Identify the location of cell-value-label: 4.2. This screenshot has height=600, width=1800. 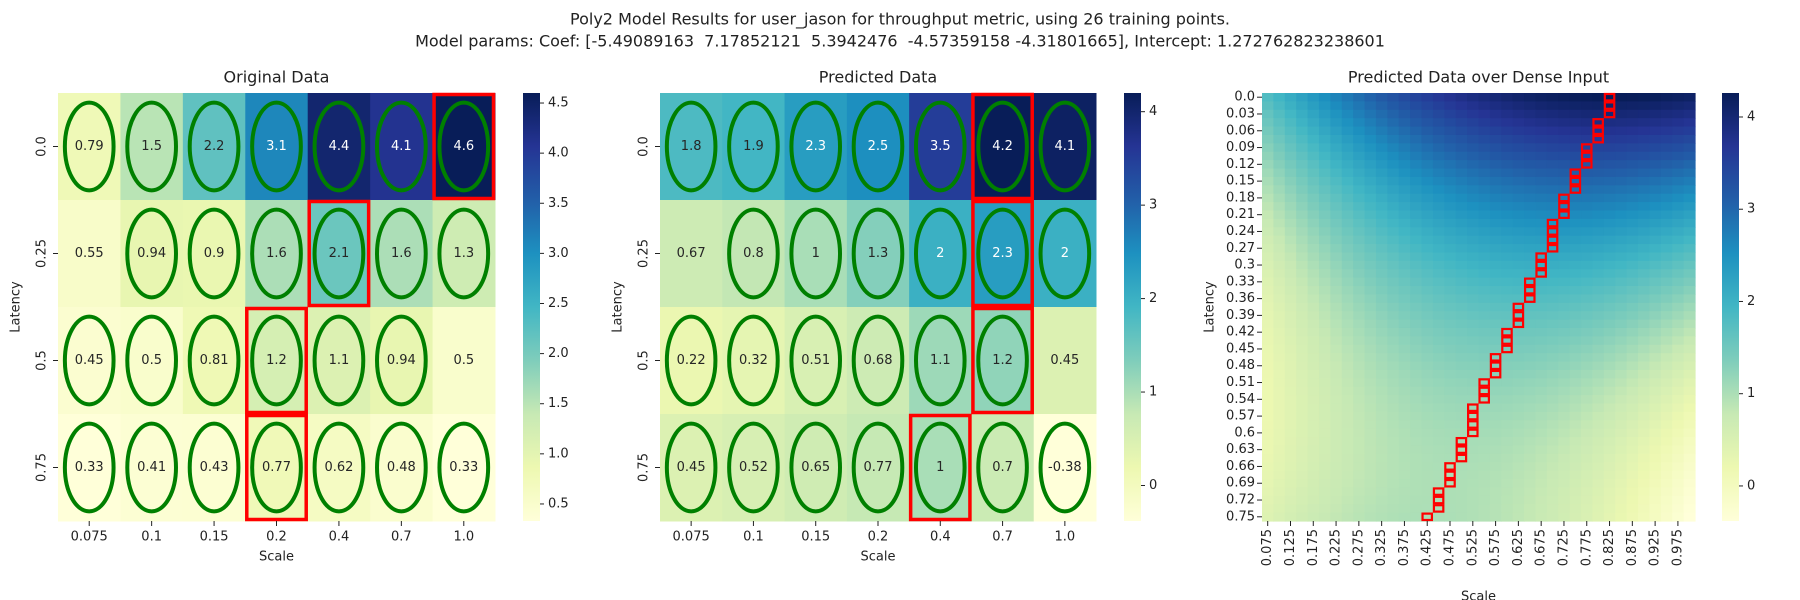
(1002, 146).